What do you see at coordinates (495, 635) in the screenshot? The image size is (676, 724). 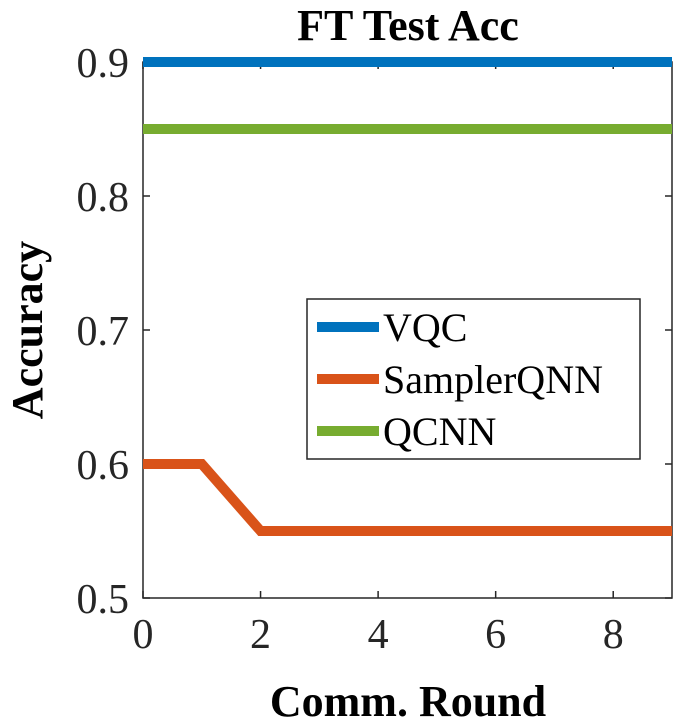 I see `x-tick-label: 6` at bounding box center [495, 635].